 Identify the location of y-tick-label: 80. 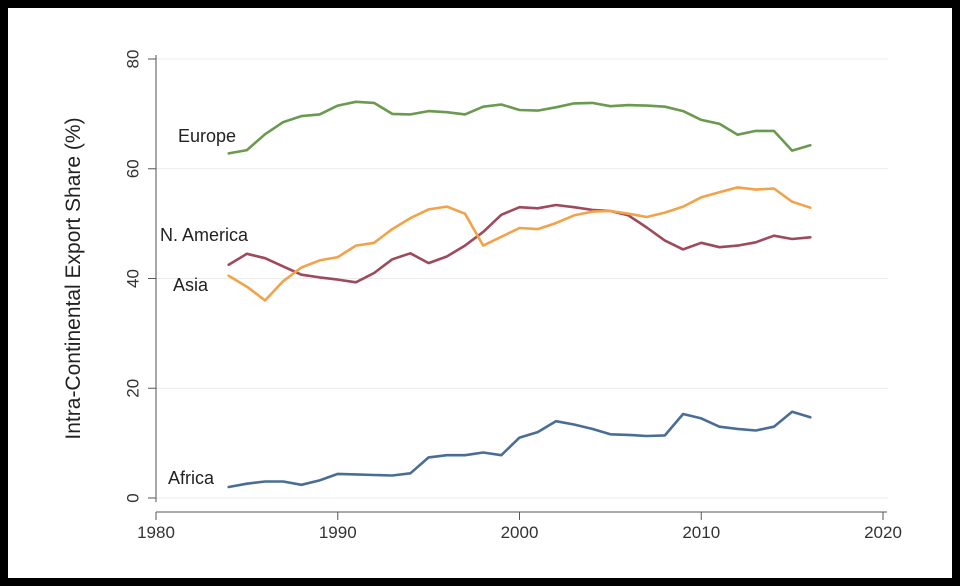
(132, 59).